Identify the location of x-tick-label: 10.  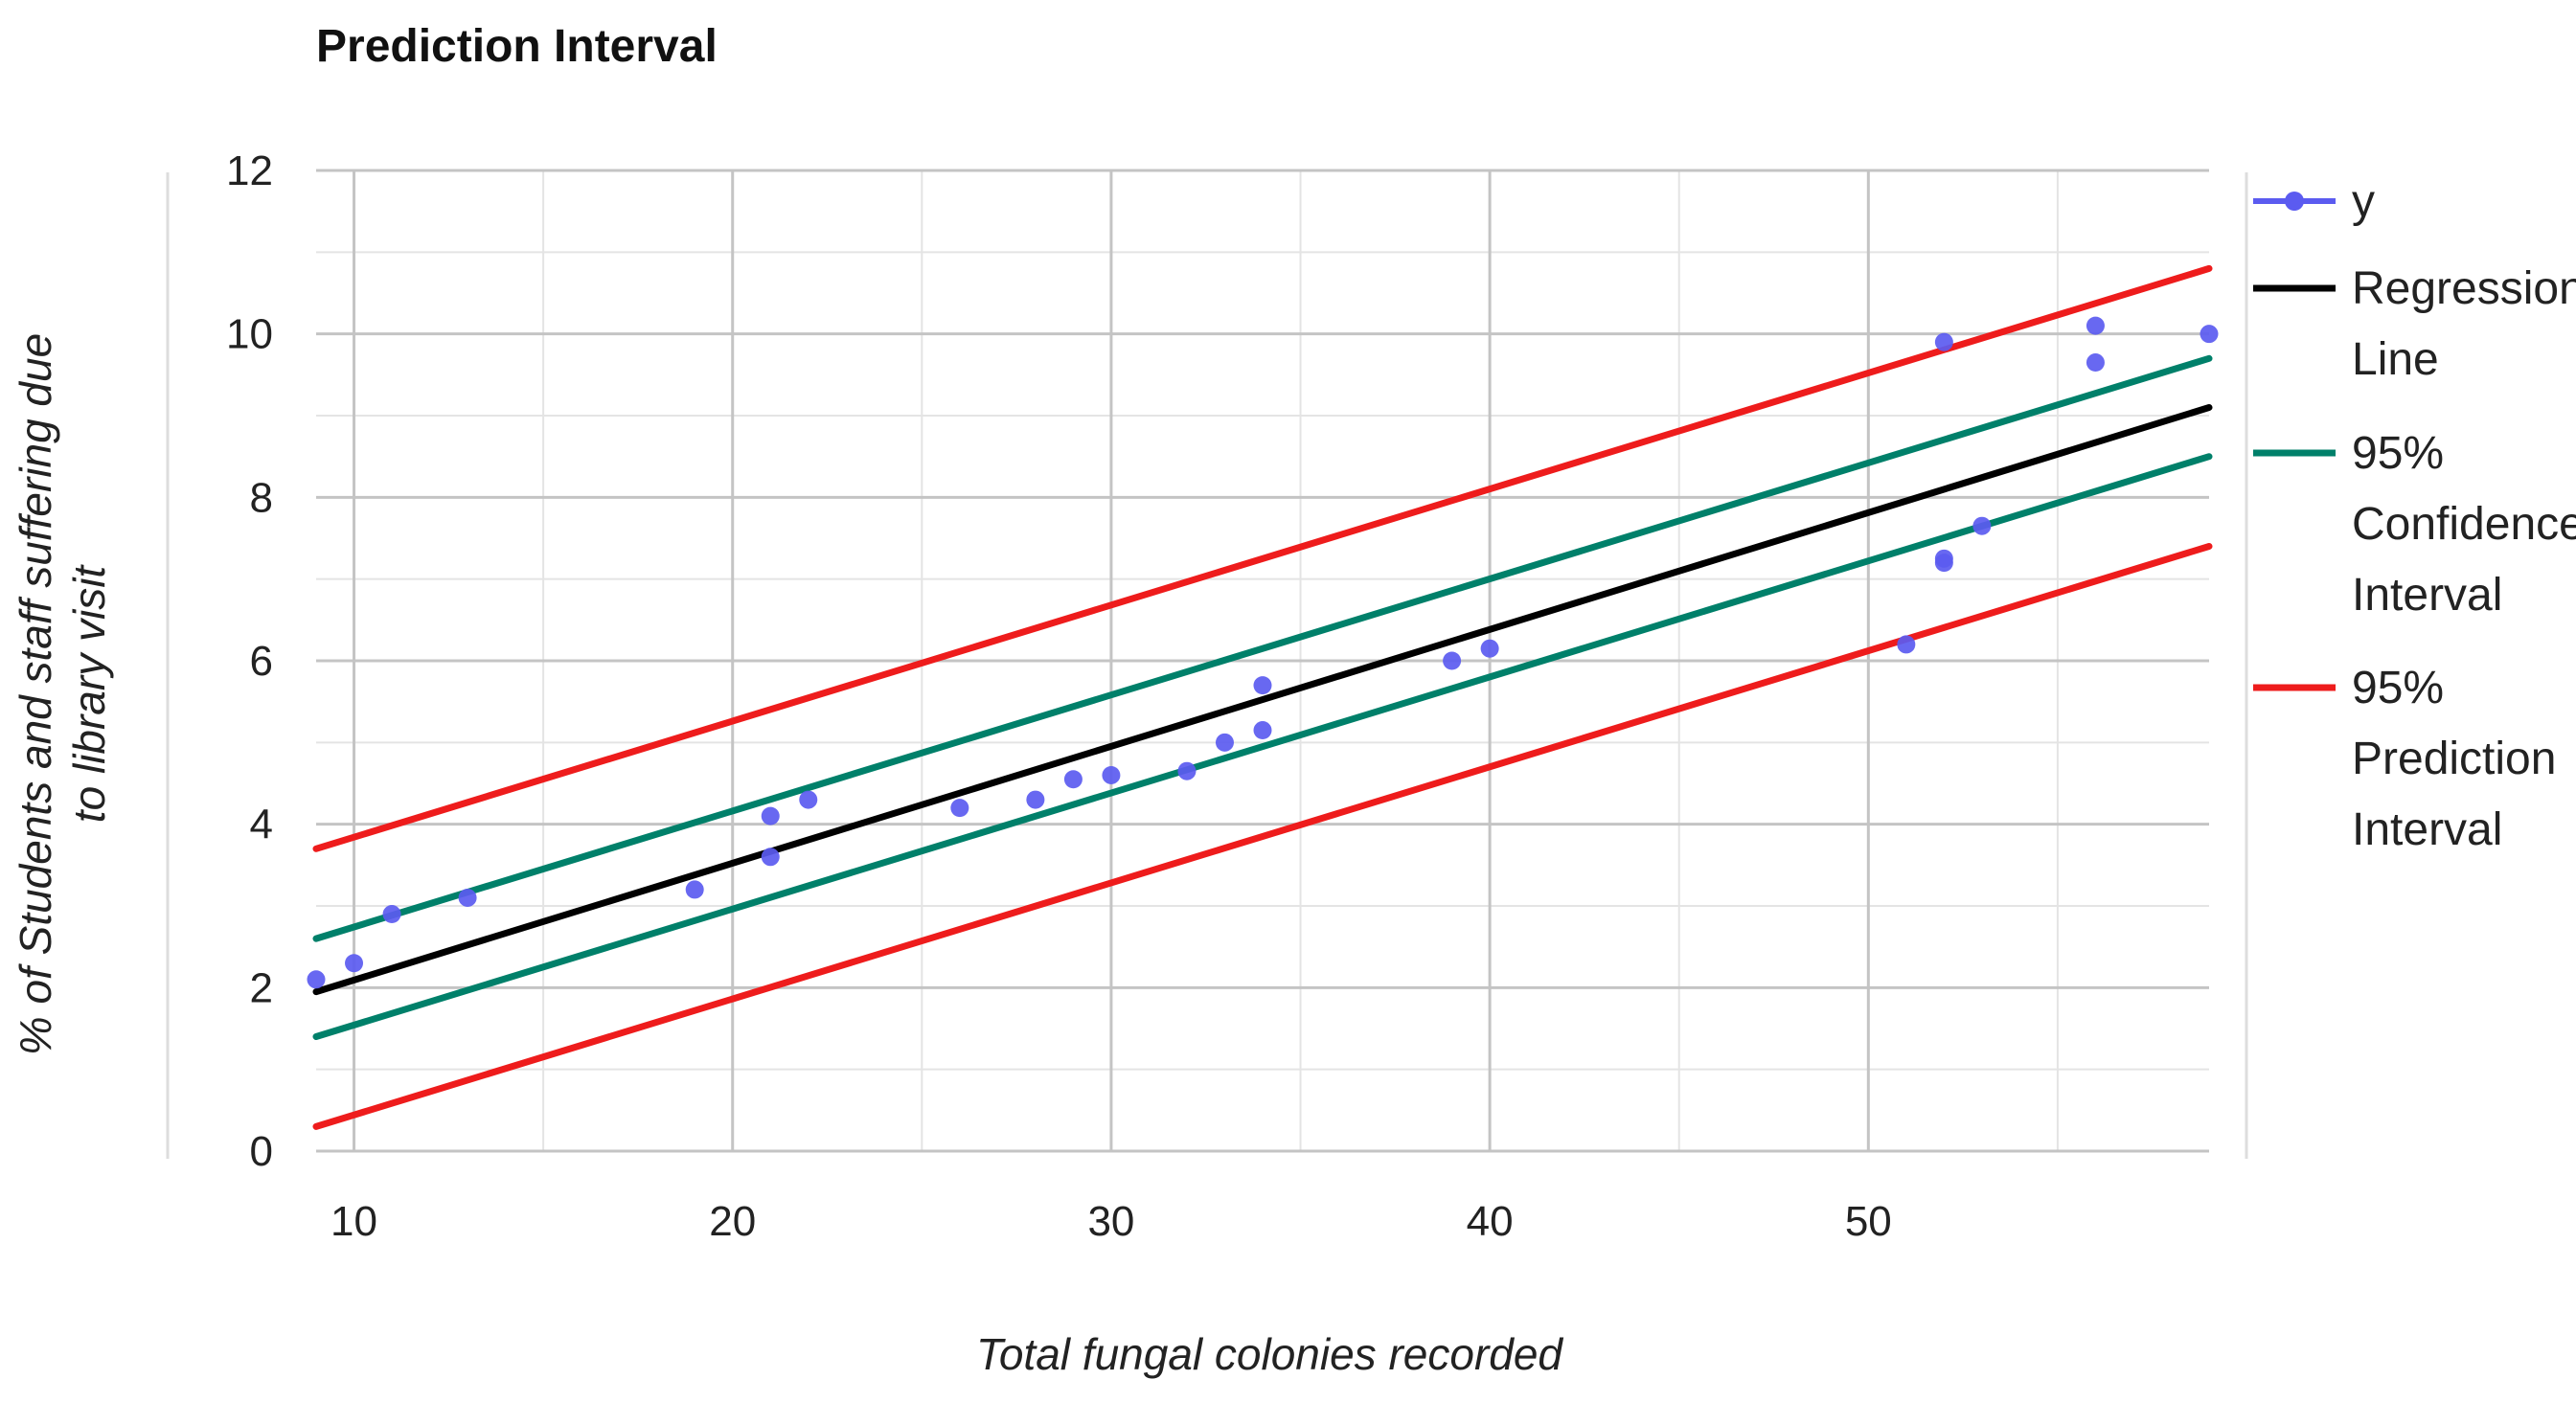
(354, 1221).